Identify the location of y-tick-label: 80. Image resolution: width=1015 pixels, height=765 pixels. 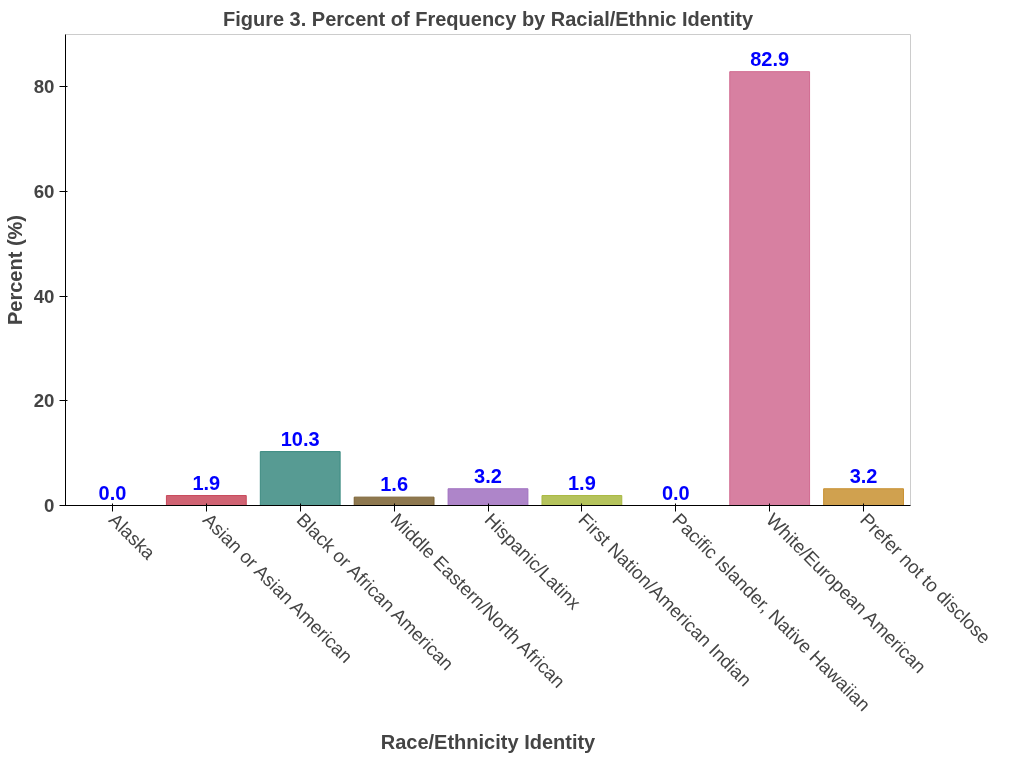
(44, 87).